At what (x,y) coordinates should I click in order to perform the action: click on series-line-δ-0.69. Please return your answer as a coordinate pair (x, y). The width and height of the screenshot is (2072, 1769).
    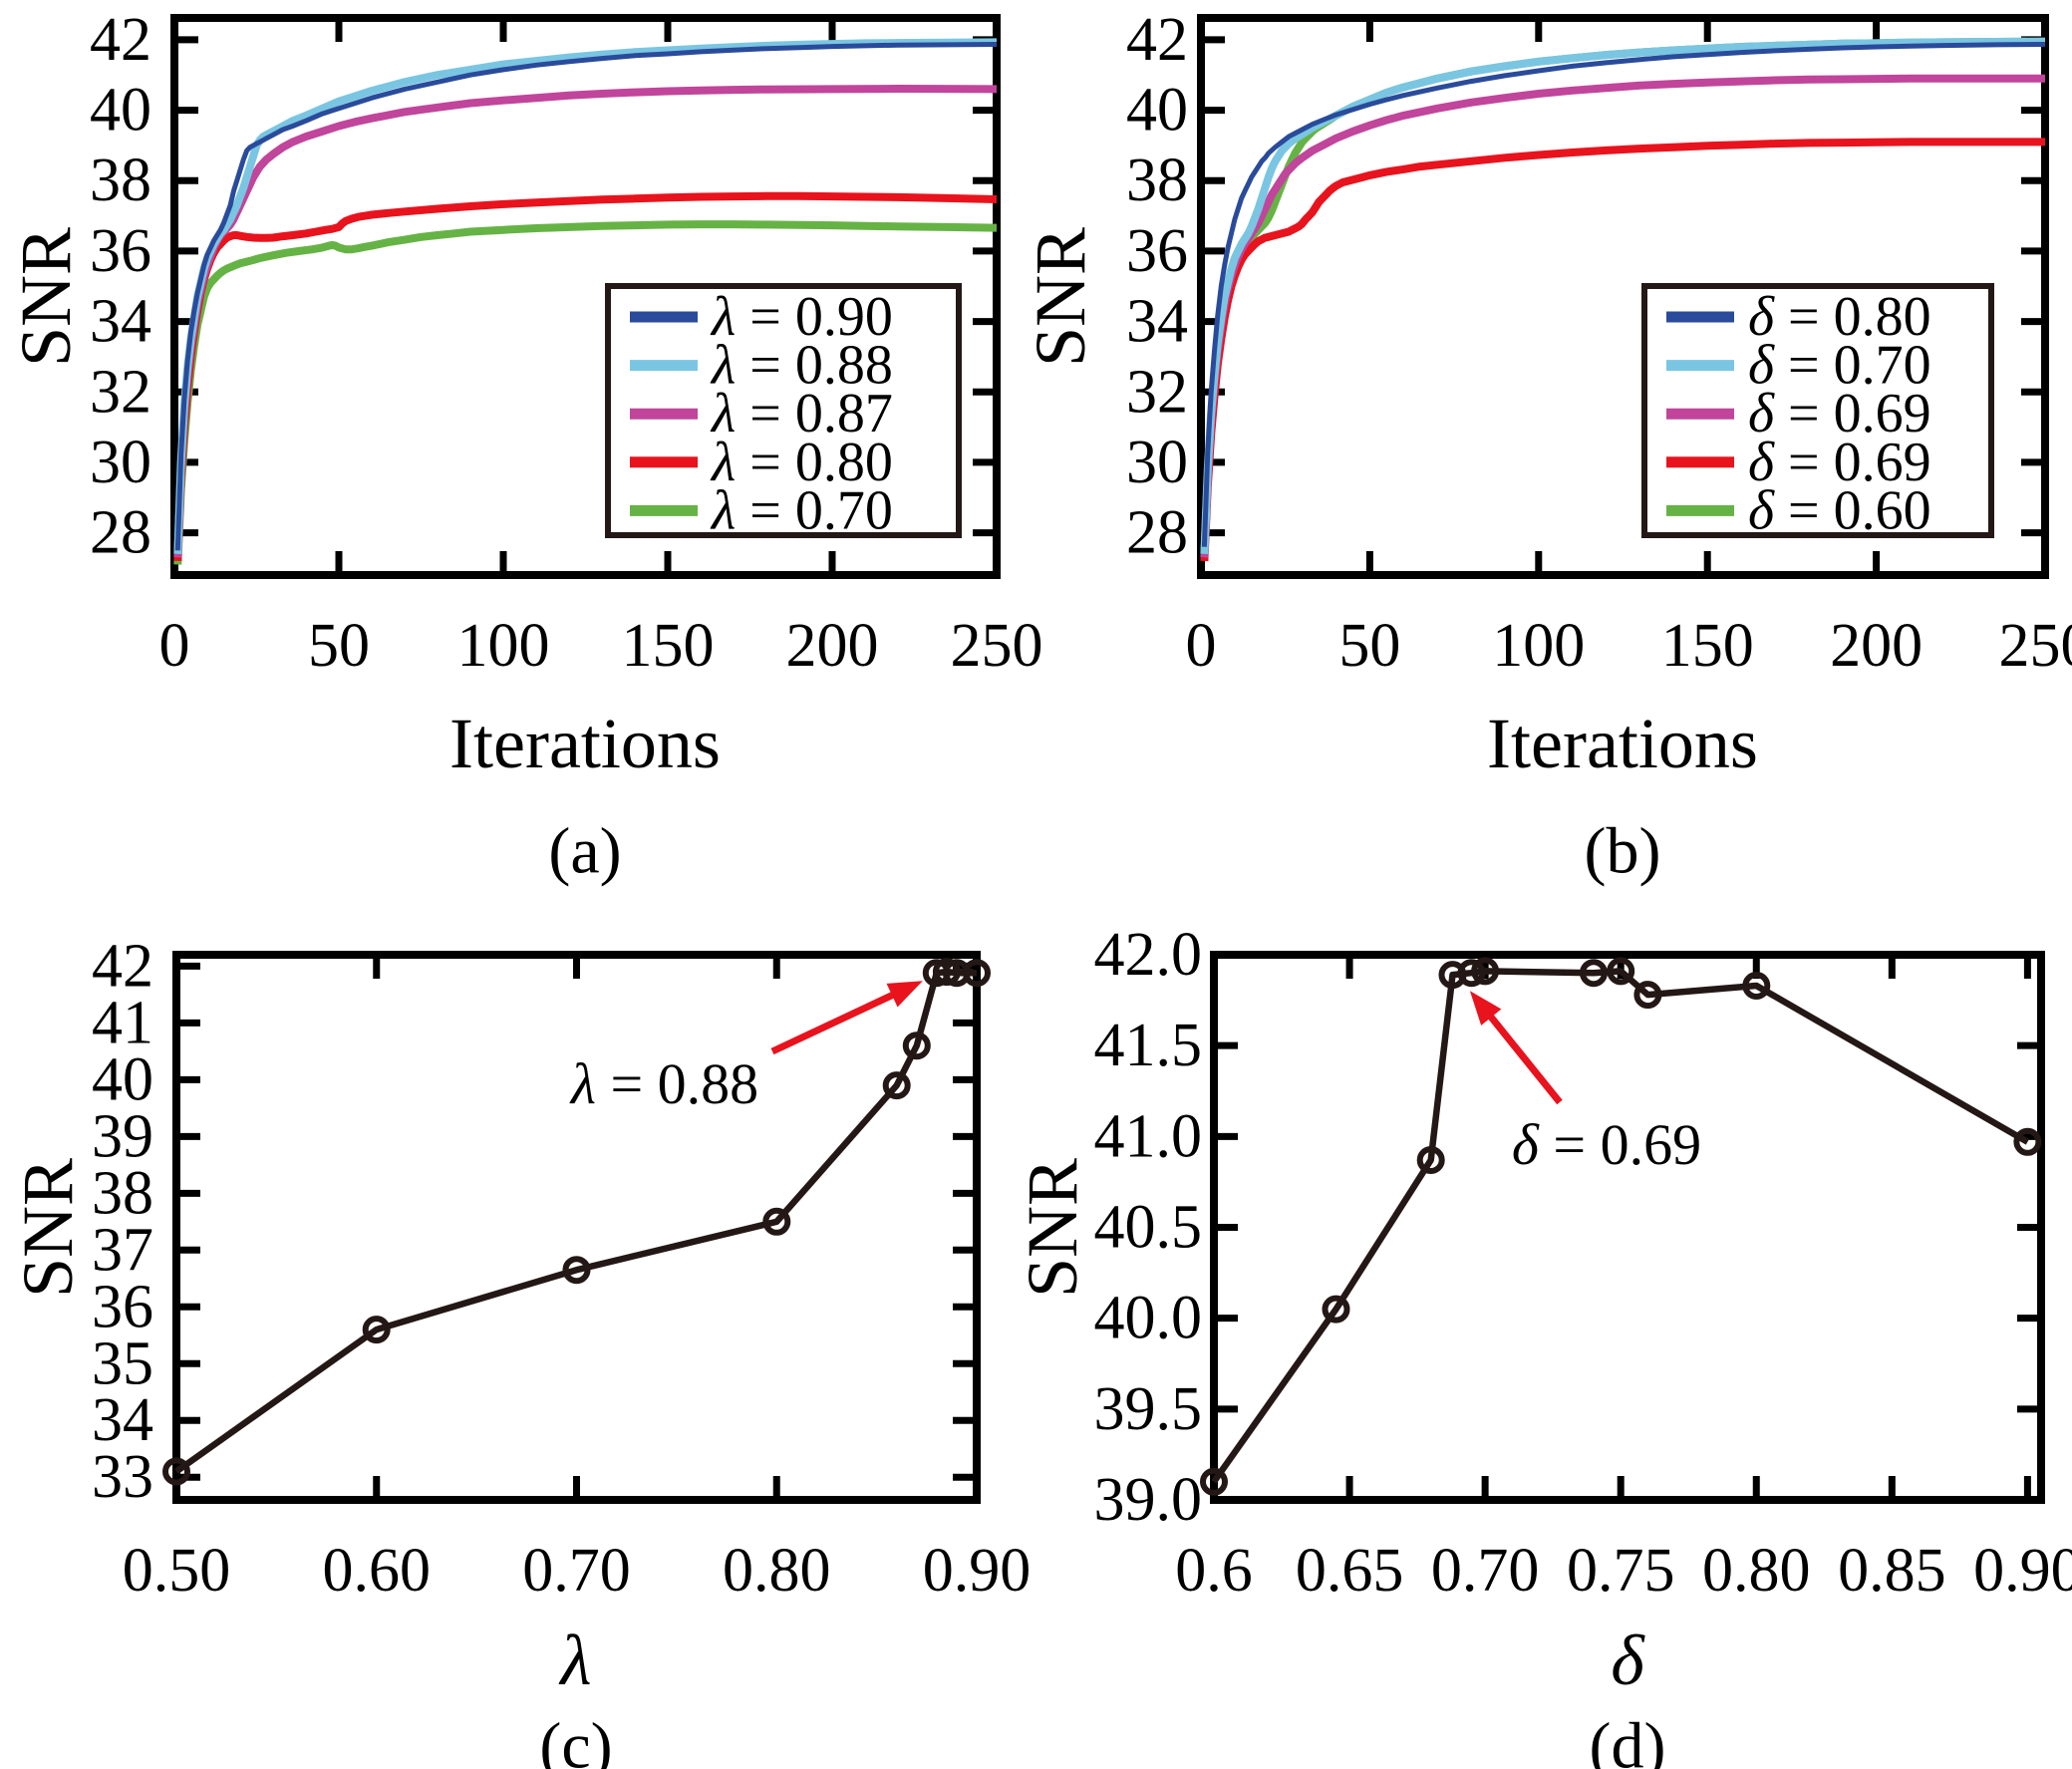
    Looking at the image, I should click on (1622, 350).